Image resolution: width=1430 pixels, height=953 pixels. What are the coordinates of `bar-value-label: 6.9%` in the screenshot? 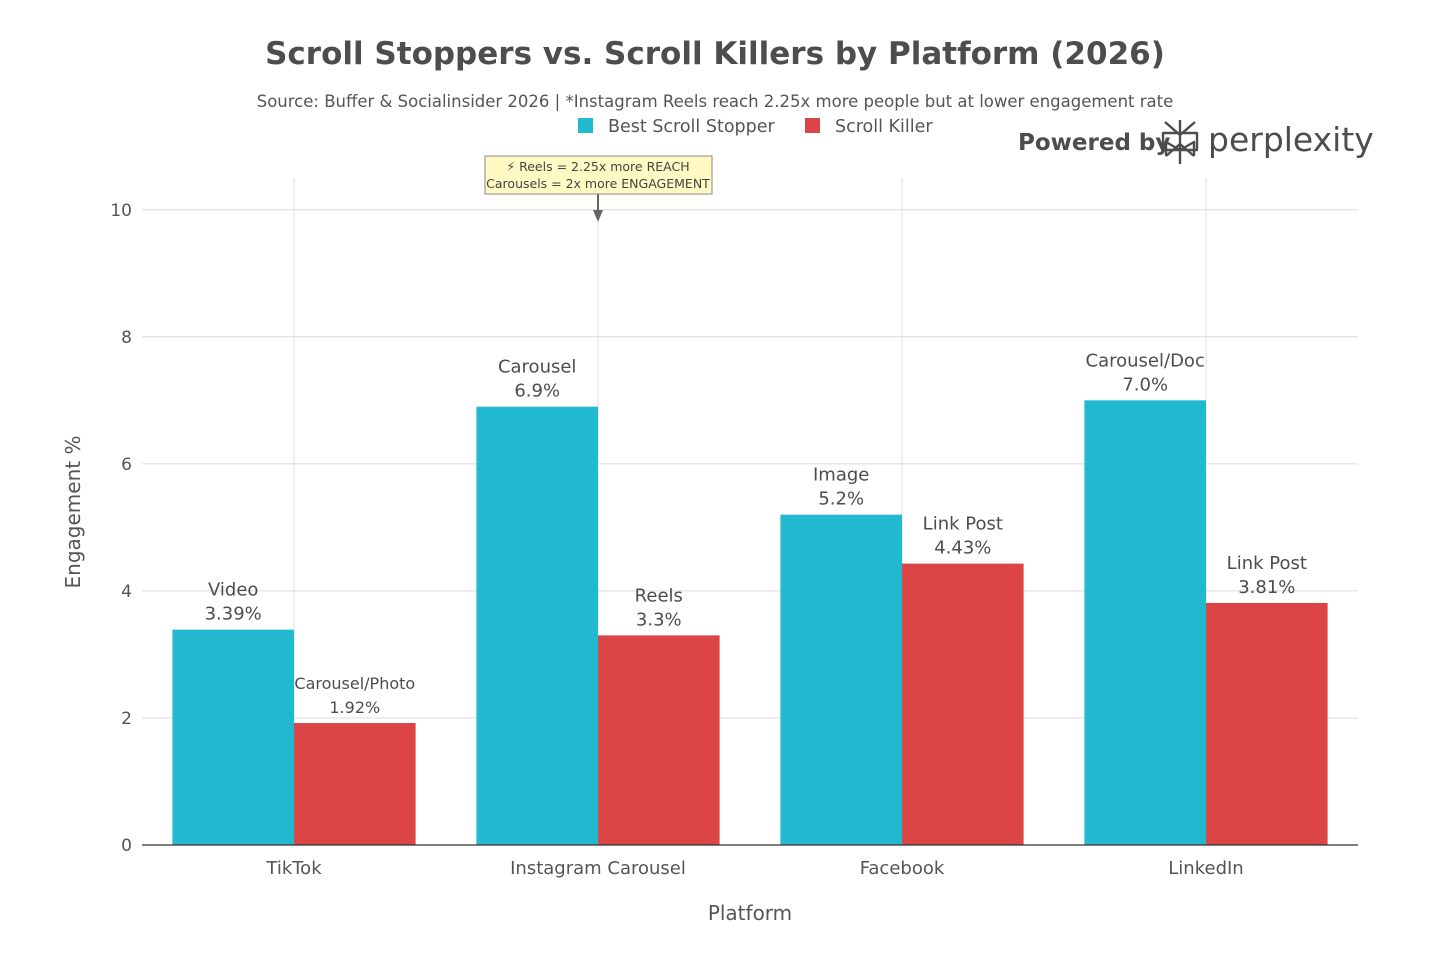 It's located at (537, 391).